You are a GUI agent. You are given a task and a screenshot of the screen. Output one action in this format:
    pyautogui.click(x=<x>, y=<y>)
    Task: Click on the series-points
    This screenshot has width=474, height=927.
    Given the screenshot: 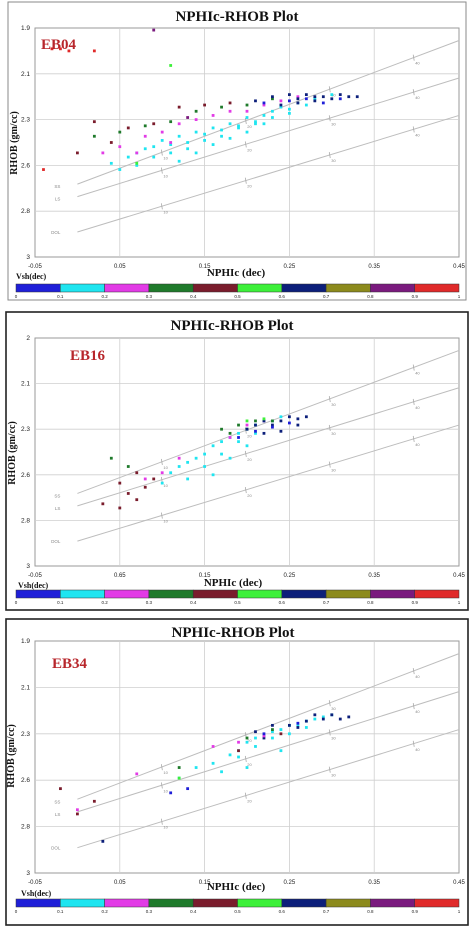 What is the action you would take?
    pyautogui.click(x=128, y=490)
    